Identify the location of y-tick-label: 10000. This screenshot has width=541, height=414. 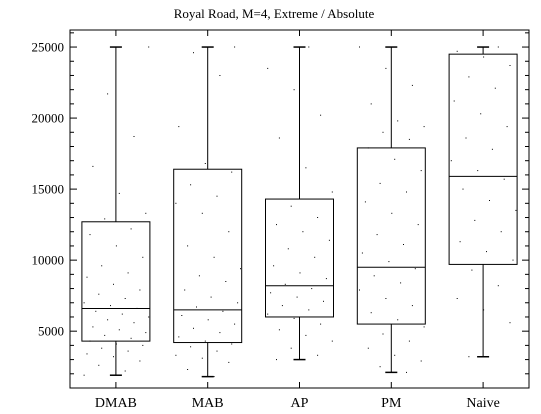
(48, 260).